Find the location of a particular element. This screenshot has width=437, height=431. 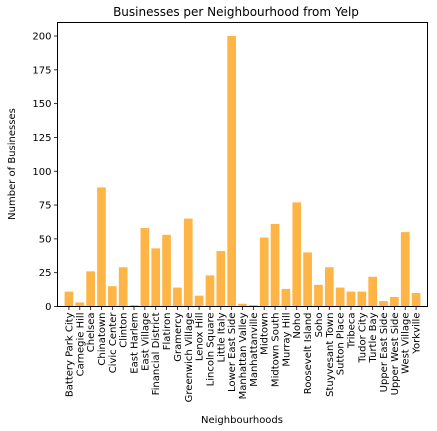

x-tick-label: Civic Center is located at coordinates (113, 343).